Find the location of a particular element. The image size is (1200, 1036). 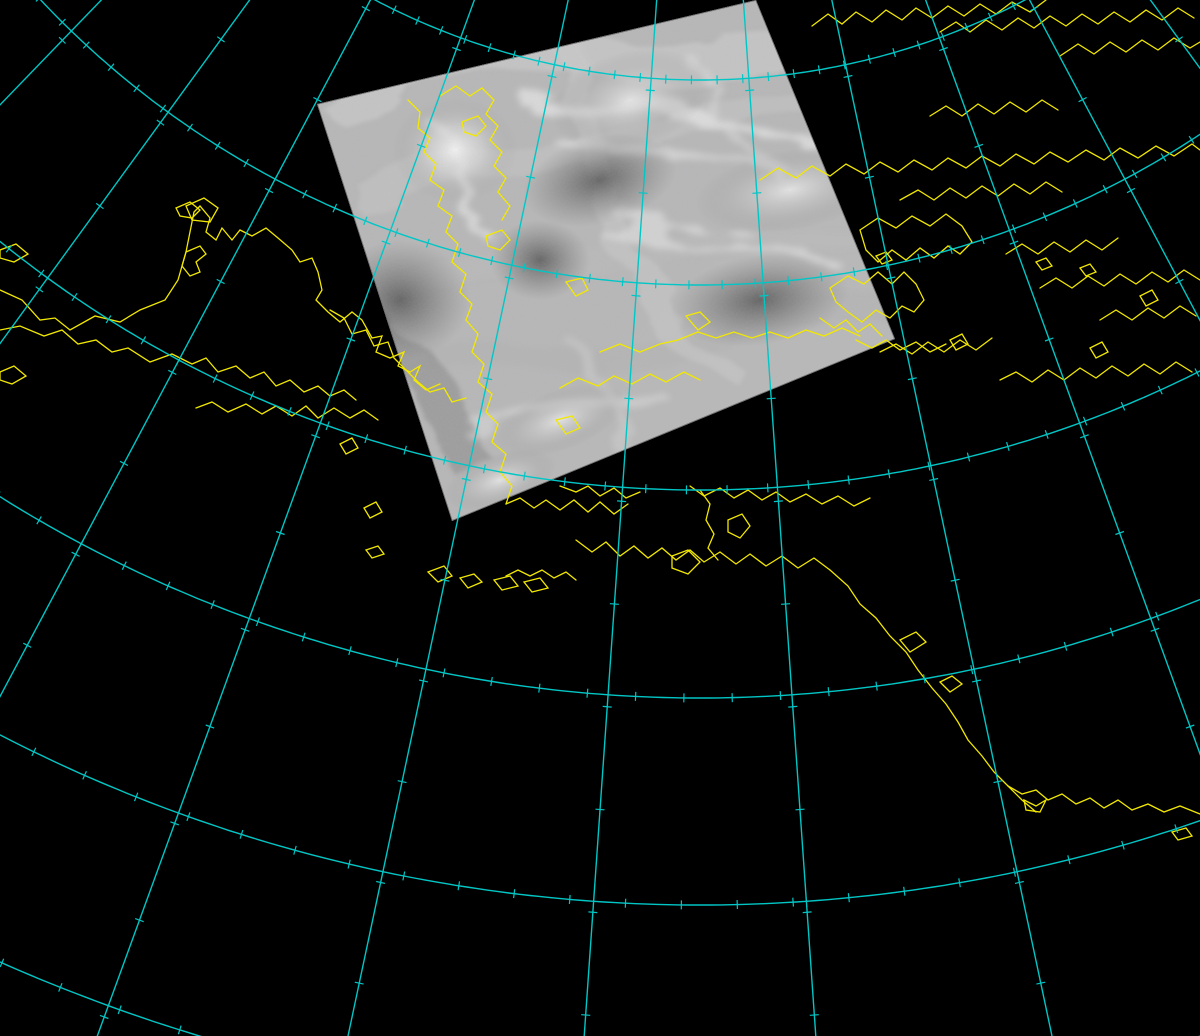

coastline-bc-isle is located at coordinates (1182, 834).